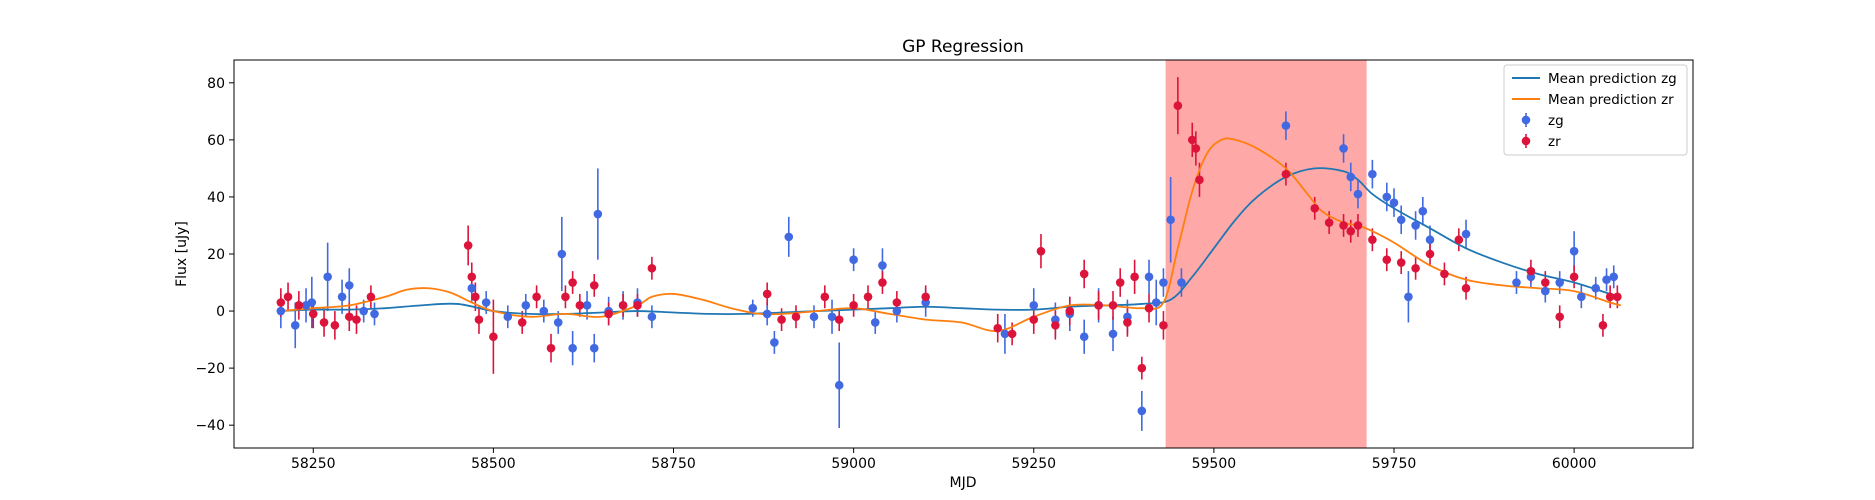 Image resolution: width=1875 pixels, height=500 pixels. What do you see at coordinates (216, 255) in the screenshot?
I see `y-tick-label: 20` at bounding box center [216, 255].